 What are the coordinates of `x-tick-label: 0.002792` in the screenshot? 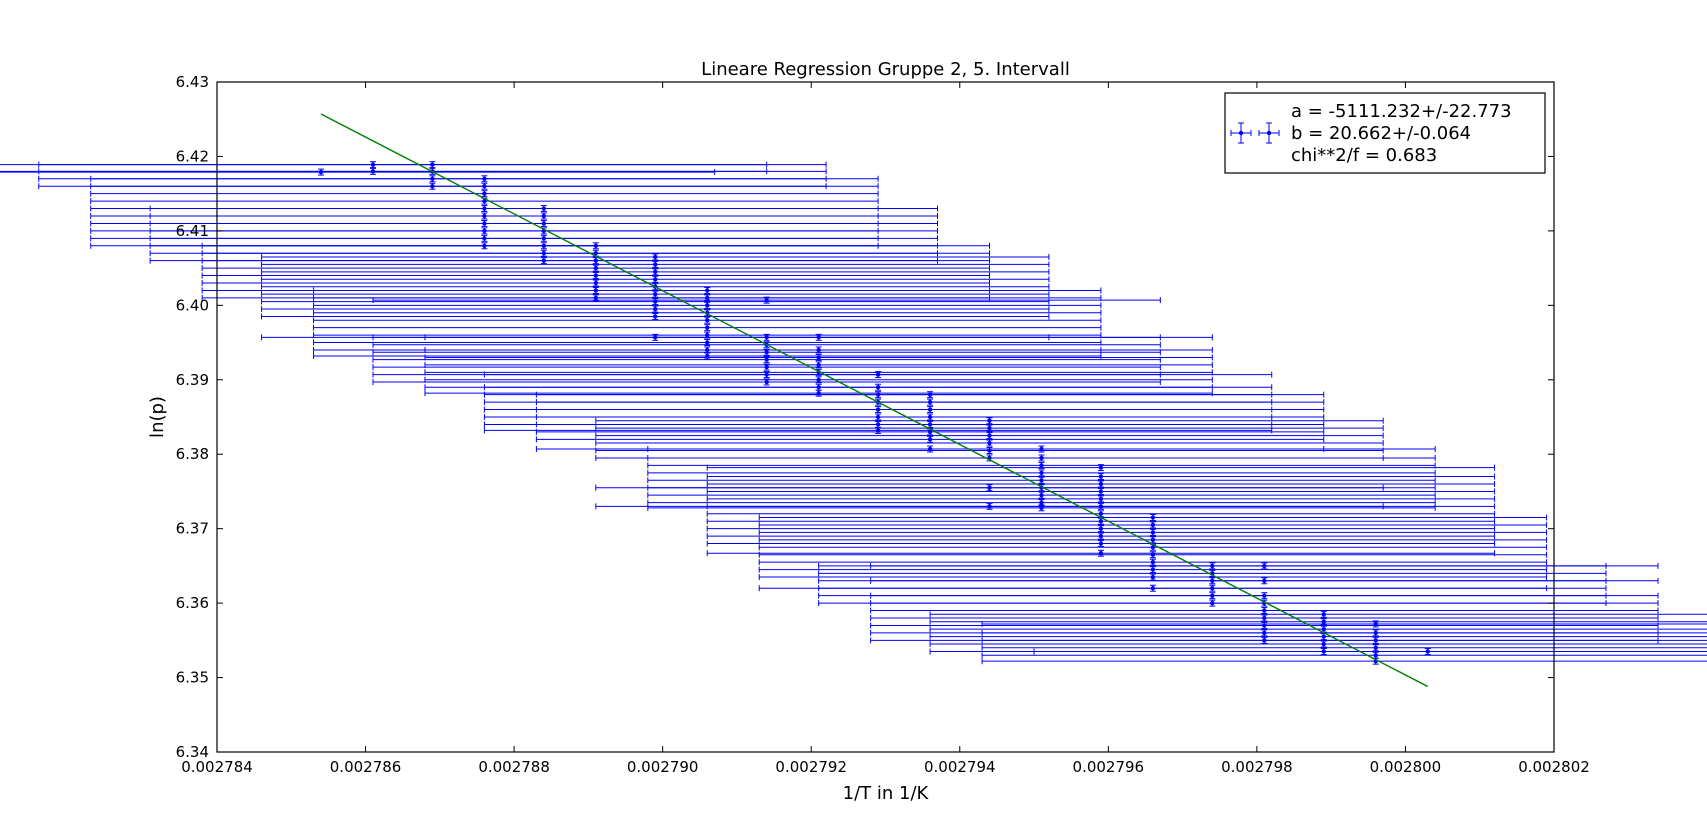 It's located at (811, 767).